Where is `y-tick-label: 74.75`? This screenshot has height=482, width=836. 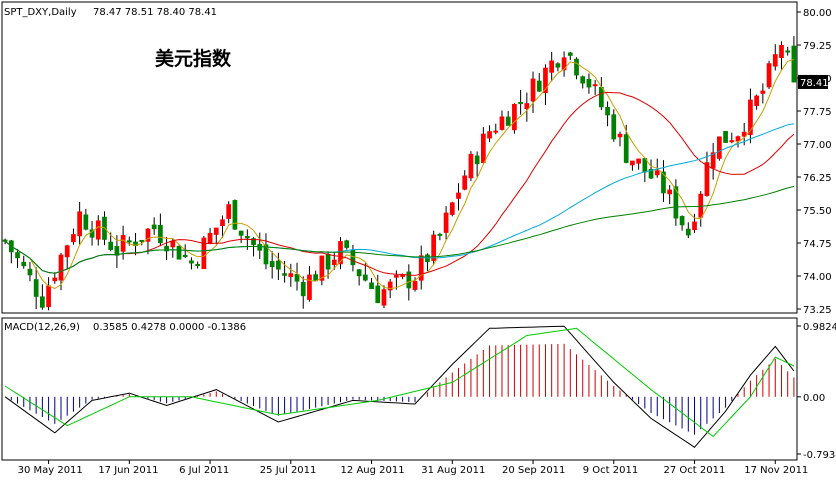 y-tick-label: 74.75 is located at coordinates (817, 244).